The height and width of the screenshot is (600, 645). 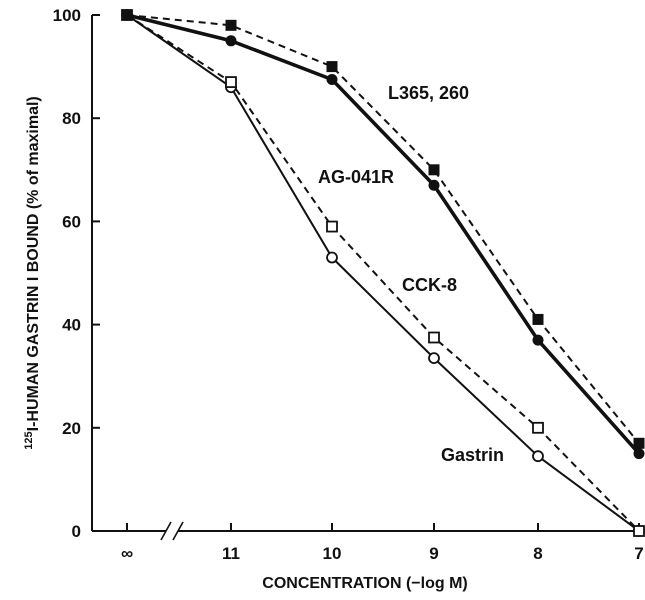 What do you see at coordinates (356, 177) in the screenshot?
I see `series-label-ag041r: AG-041R` at bounding box center [356, 177].